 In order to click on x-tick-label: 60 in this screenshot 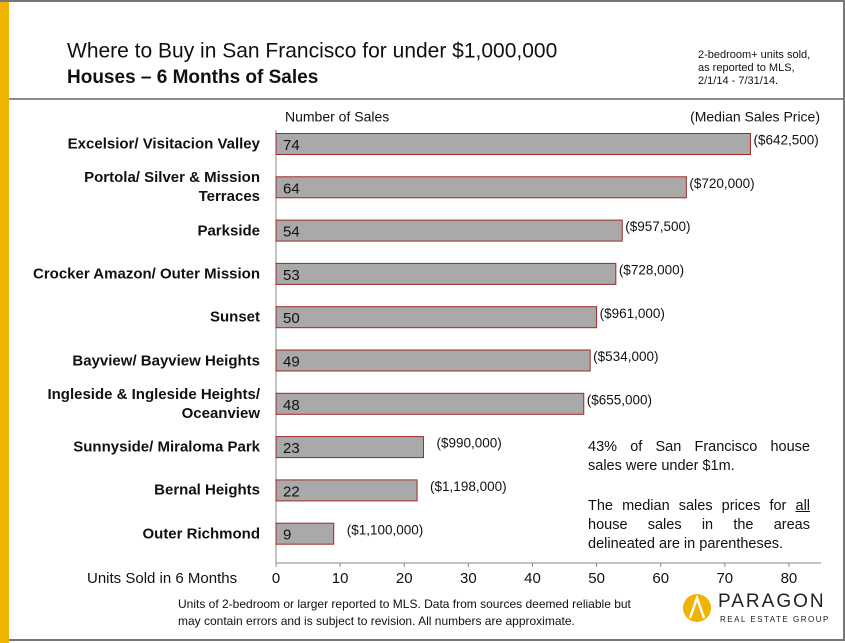, I will do `click(660, 578)`.